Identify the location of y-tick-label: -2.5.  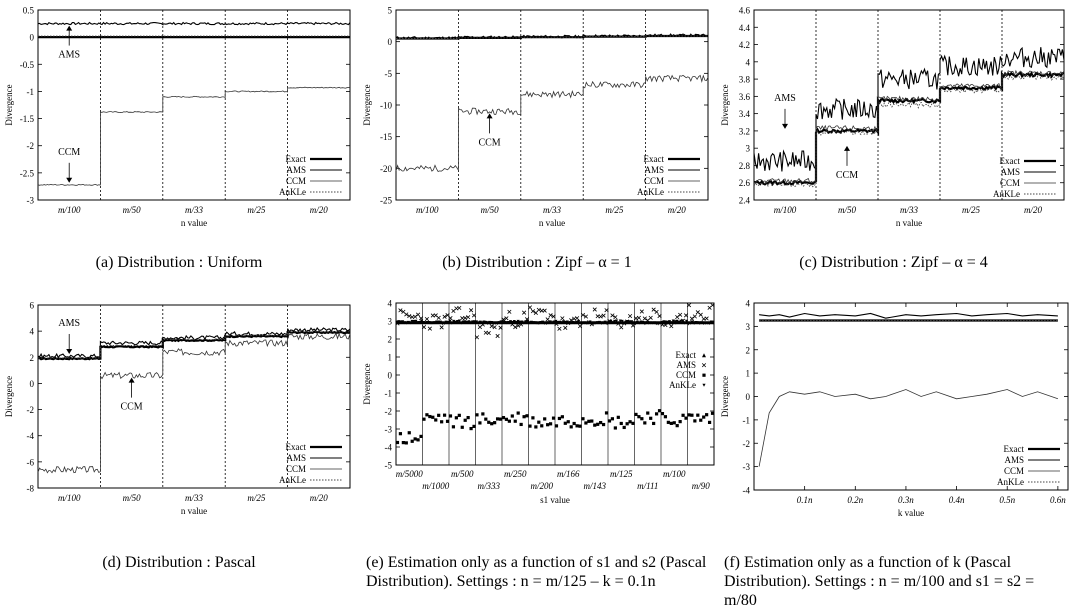
(27, 173).